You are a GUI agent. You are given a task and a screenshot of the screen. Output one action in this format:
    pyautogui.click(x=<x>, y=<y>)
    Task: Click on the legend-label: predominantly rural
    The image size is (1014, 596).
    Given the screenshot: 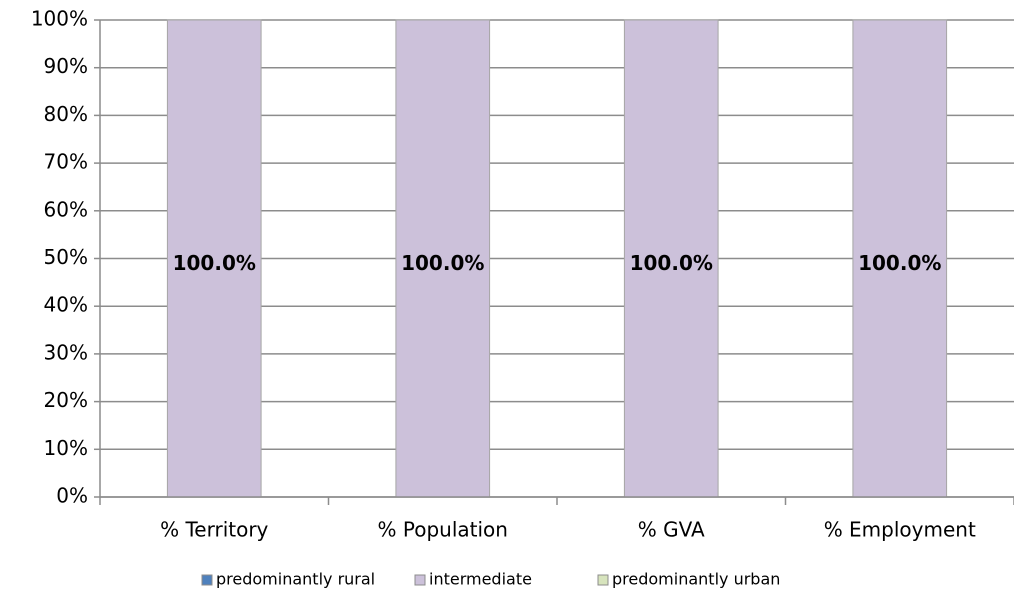 What is the action you would take?
    pyautogui.click(x=295, y=579)
    